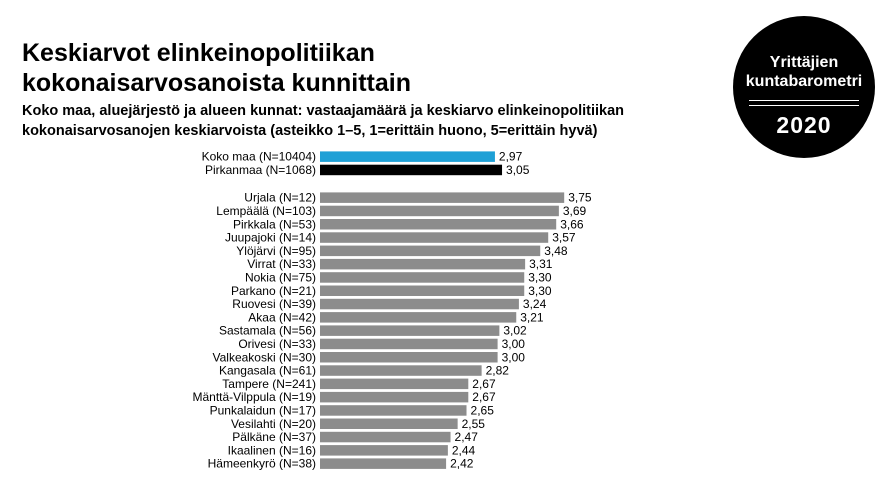 This screenshot has width=894, height=503. What do you see at coordinates (564, 238) in the screenshot?
I see `value-label: 3,57` at bounding box center [564, 238].